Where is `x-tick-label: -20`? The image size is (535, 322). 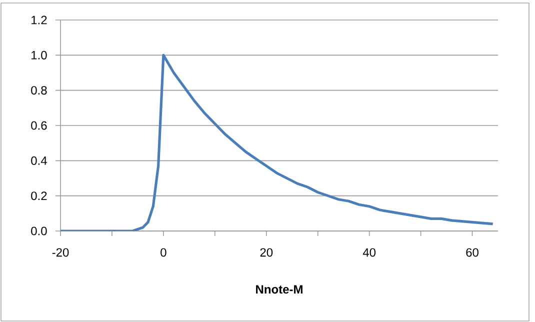
x-tick-label: -20 is located at coordinates (60, 252).